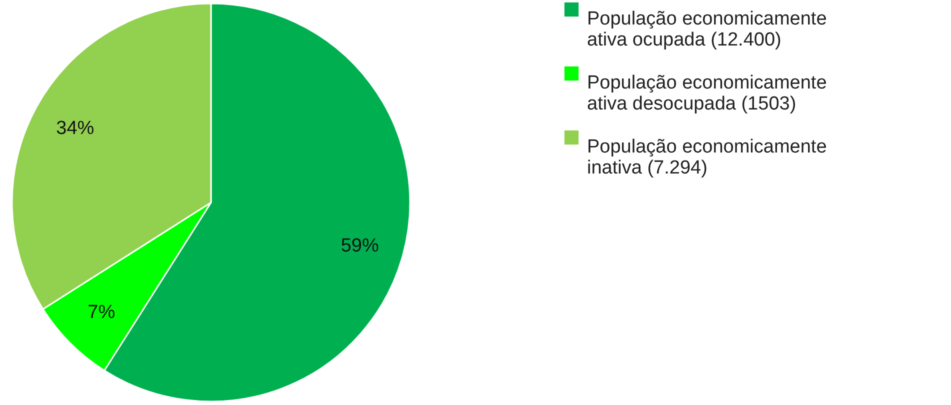 This screenshot has height=405, width=951. I want to click on legend-label: População economicamente inativa (7.294), so click(707, 157).